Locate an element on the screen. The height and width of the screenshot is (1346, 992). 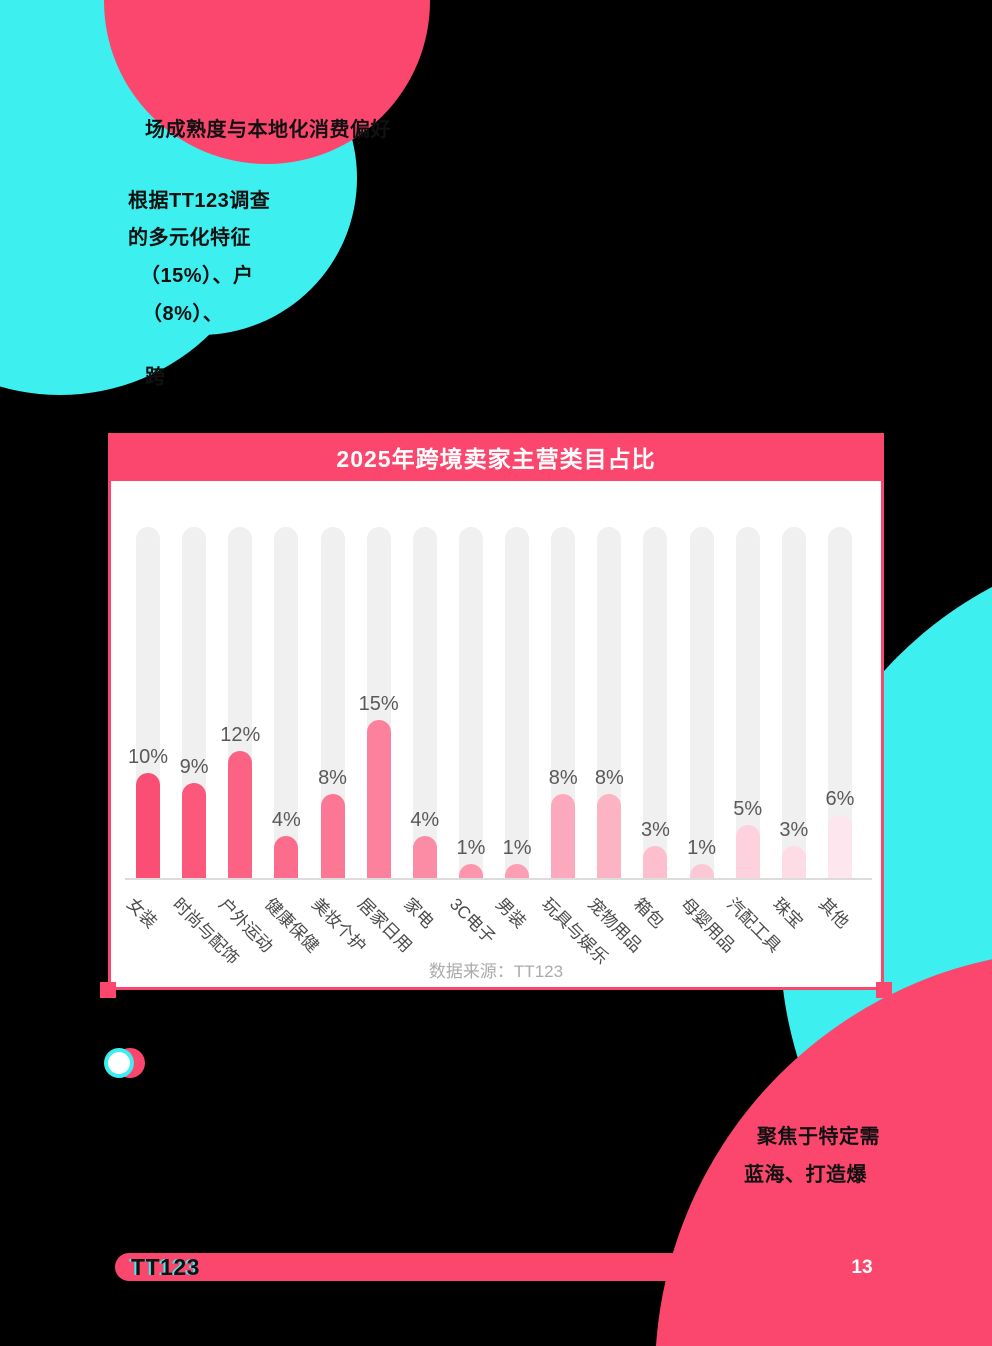
bar-value-label: 6% is located at coordinates (840, 798).